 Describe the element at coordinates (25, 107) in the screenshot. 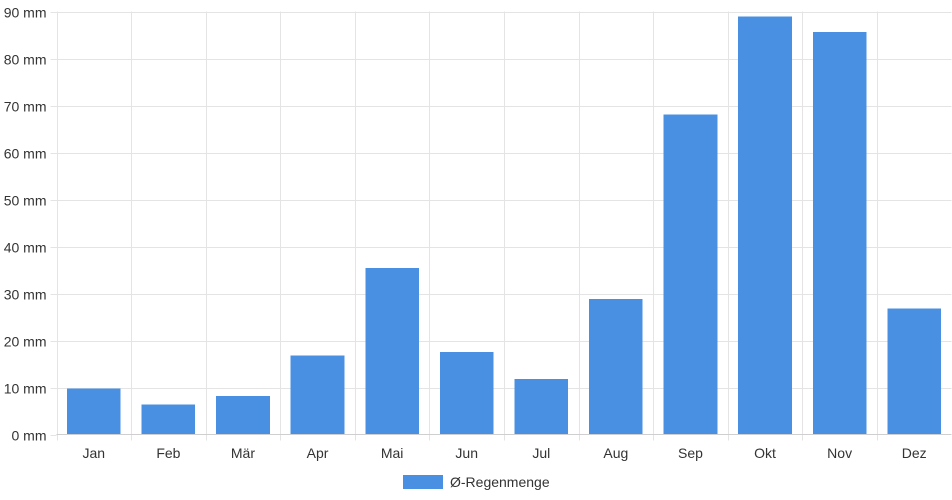

I see `y-tick-label: 70 mm` at that location.